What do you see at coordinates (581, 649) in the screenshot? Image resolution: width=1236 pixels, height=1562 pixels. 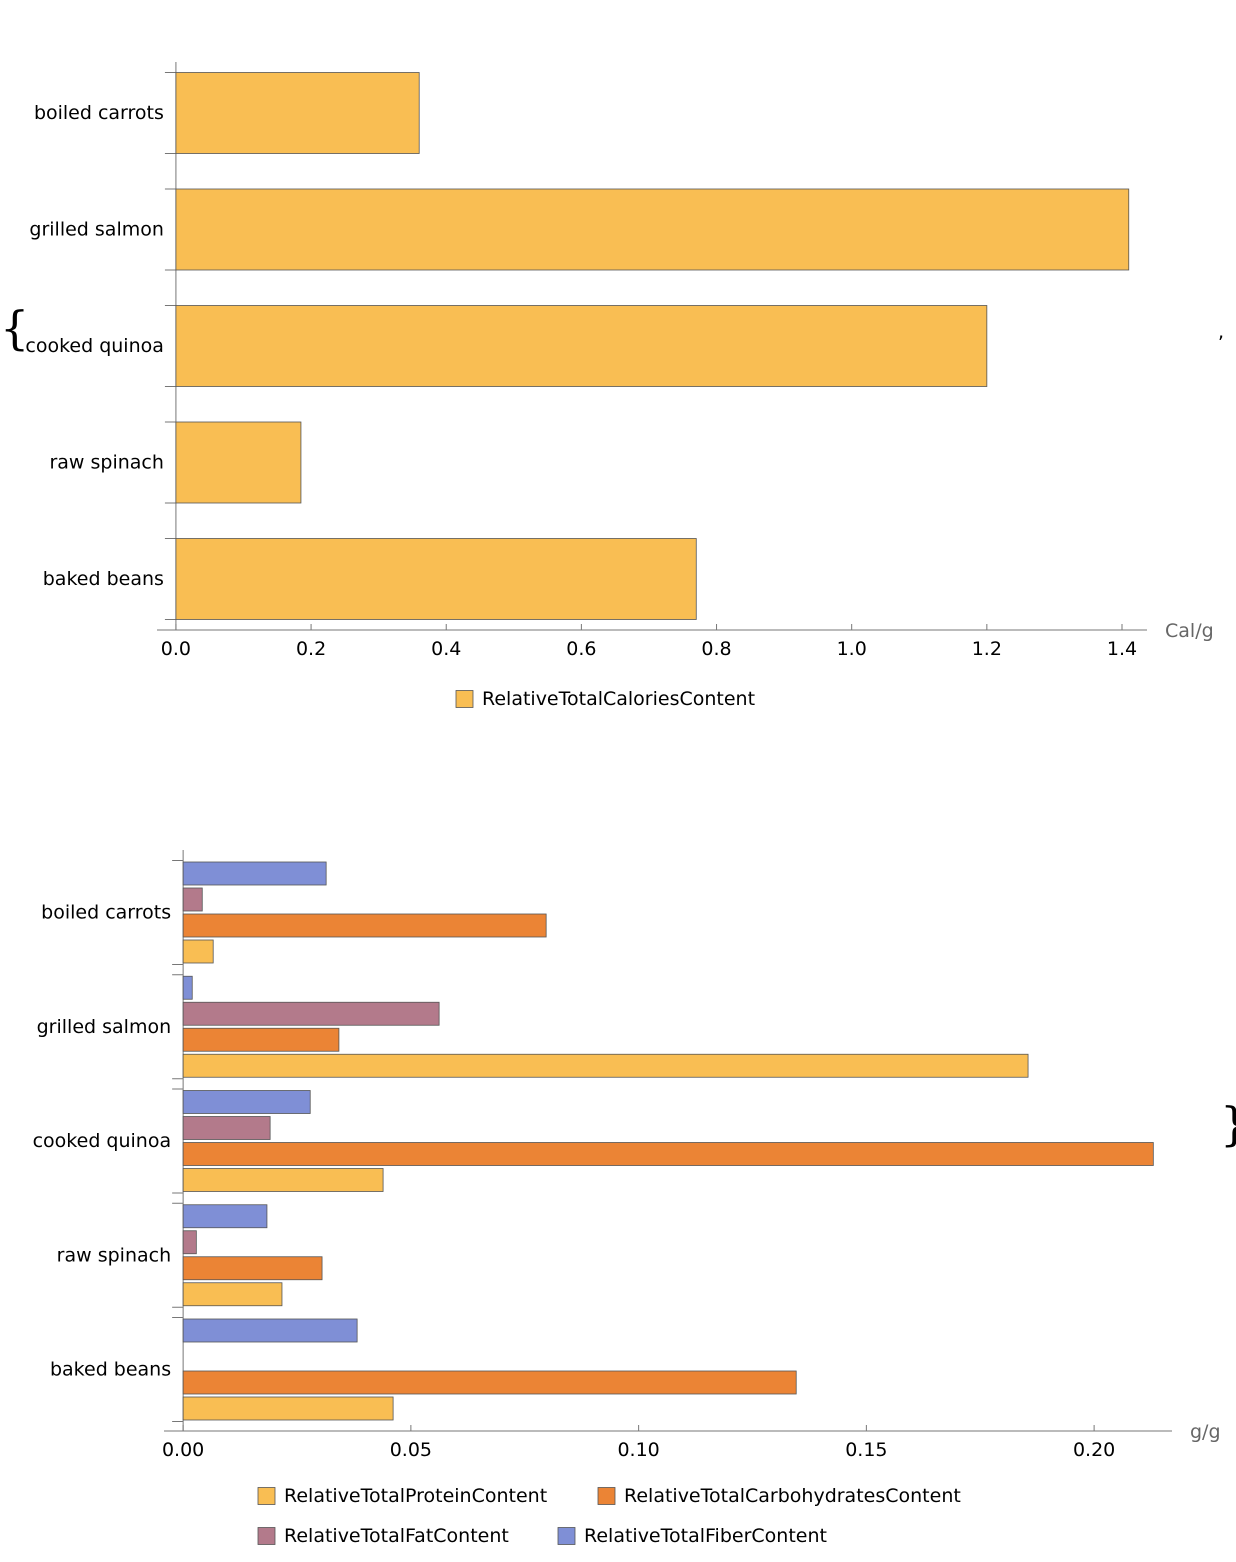 I see `x-tick-label: 0.6` at bounding box center [581, 649].